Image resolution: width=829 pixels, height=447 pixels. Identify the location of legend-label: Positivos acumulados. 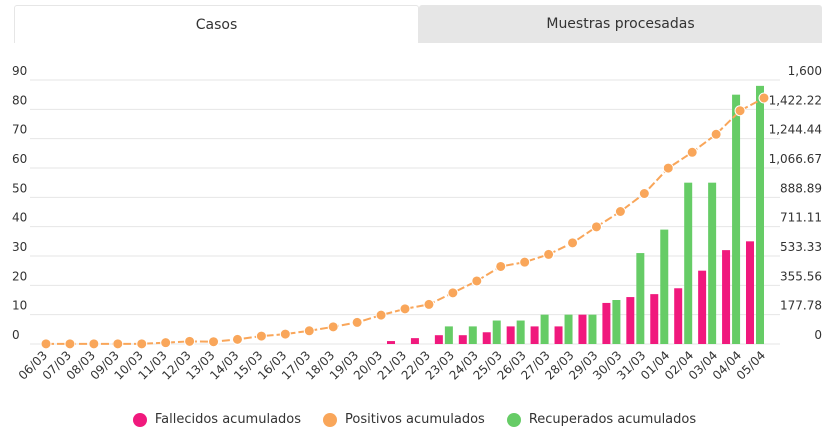
(415, 419).